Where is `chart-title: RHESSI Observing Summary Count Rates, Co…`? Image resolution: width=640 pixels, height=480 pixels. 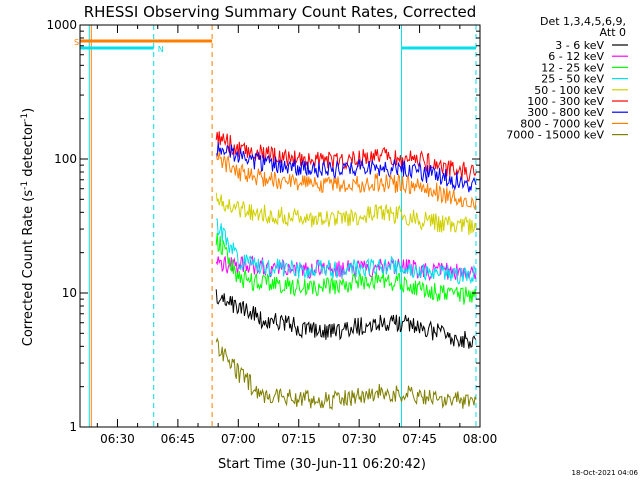 chart-title: RHESSI Observing Summary Count Rates, Co… is located at coordinates (280, 12).